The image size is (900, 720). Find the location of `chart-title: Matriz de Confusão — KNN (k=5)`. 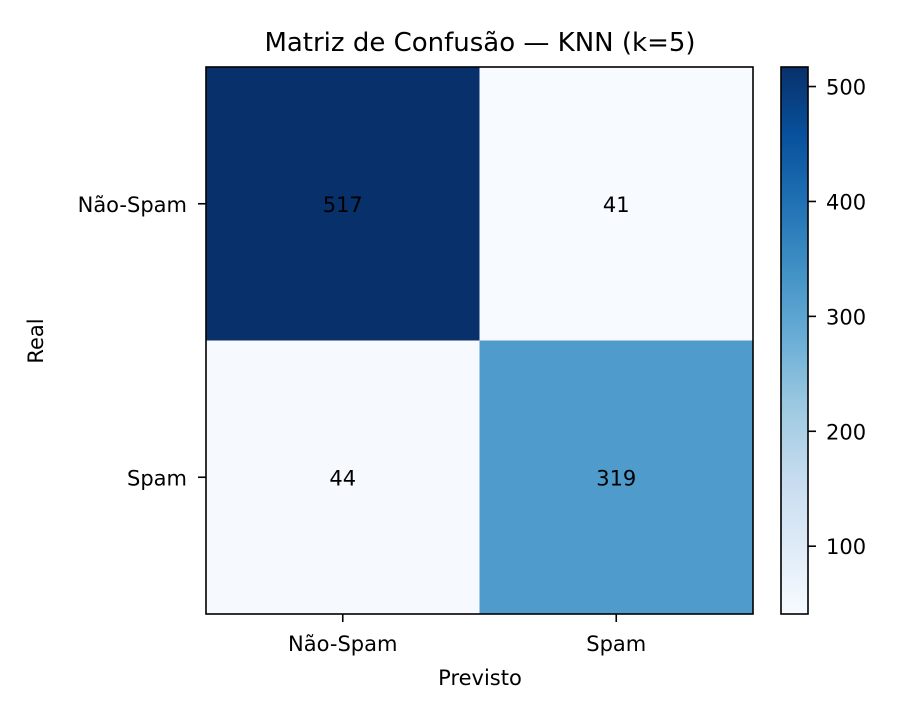

chart-title: Matriz de Confusão — KNN (k=5) is located at coordinates (479, 43).